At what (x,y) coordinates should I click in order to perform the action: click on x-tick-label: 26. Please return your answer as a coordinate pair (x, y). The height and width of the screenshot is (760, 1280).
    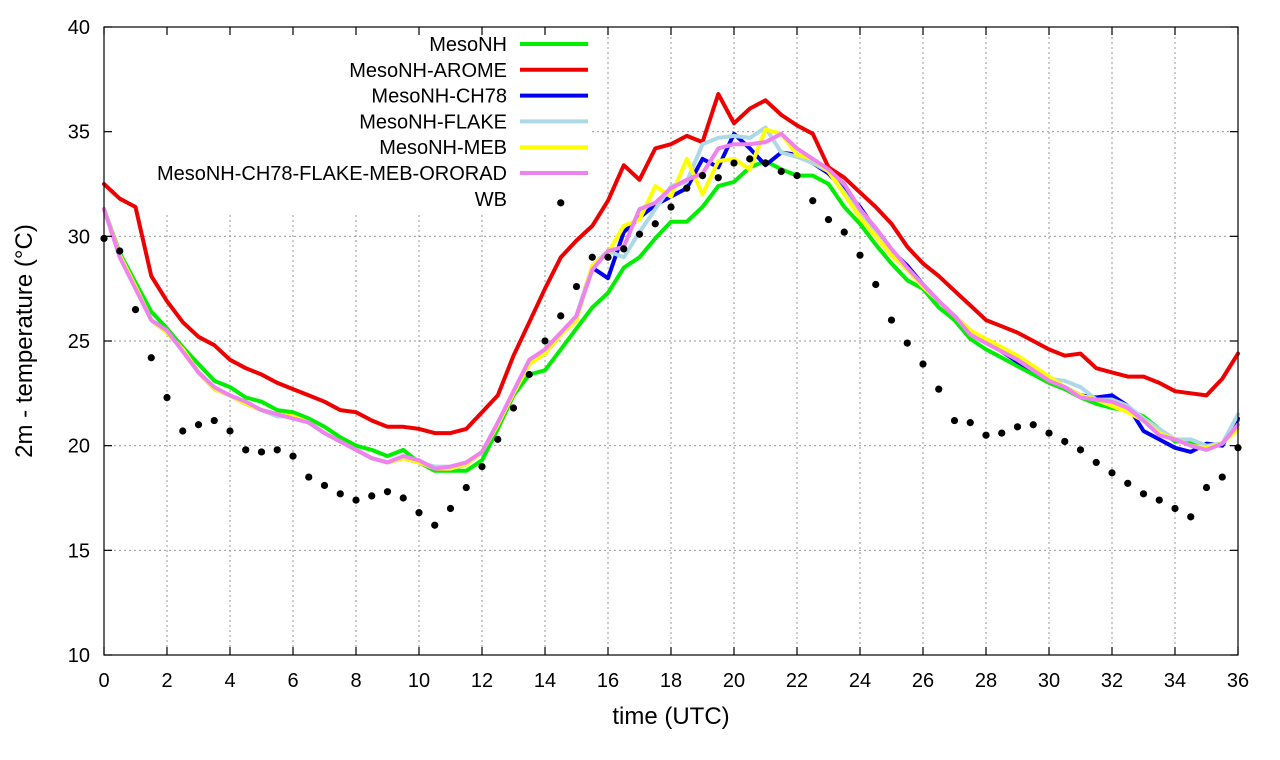
    Looking at the image, I should click on (923, 681).